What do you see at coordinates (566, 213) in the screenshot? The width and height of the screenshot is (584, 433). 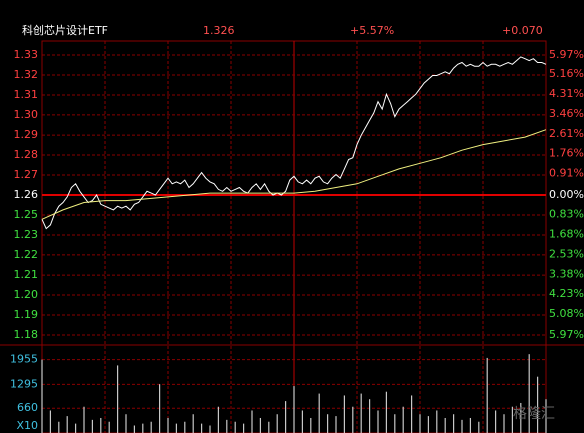 I see `y2-tick-label: 0.83%` at bounding box center [566, 213].